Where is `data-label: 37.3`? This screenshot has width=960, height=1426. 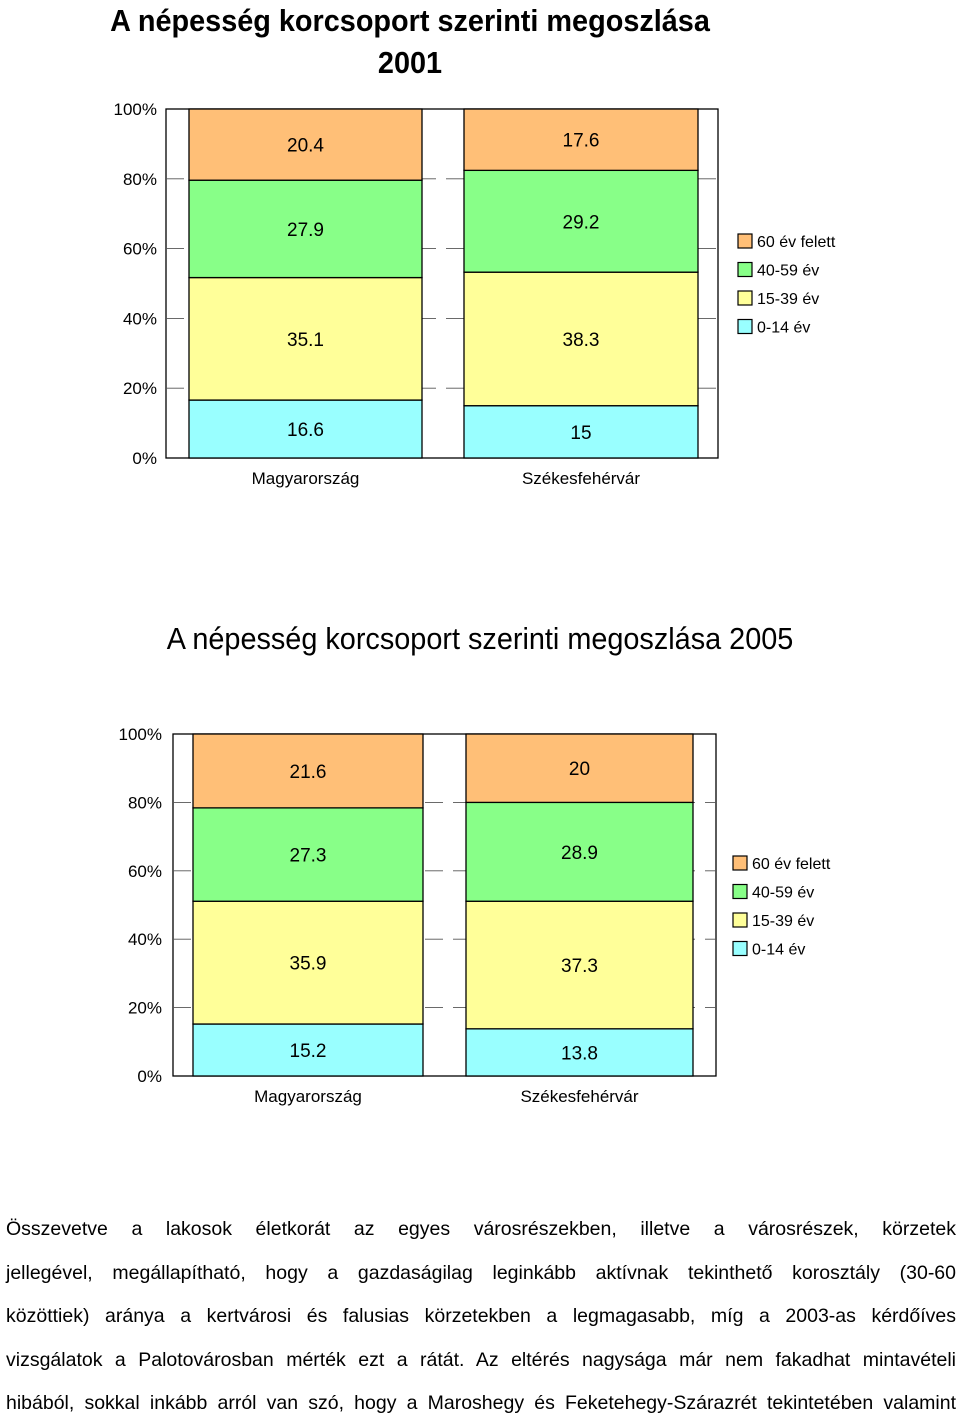
data-label: 37.3 is located at coordinates (579, 966).